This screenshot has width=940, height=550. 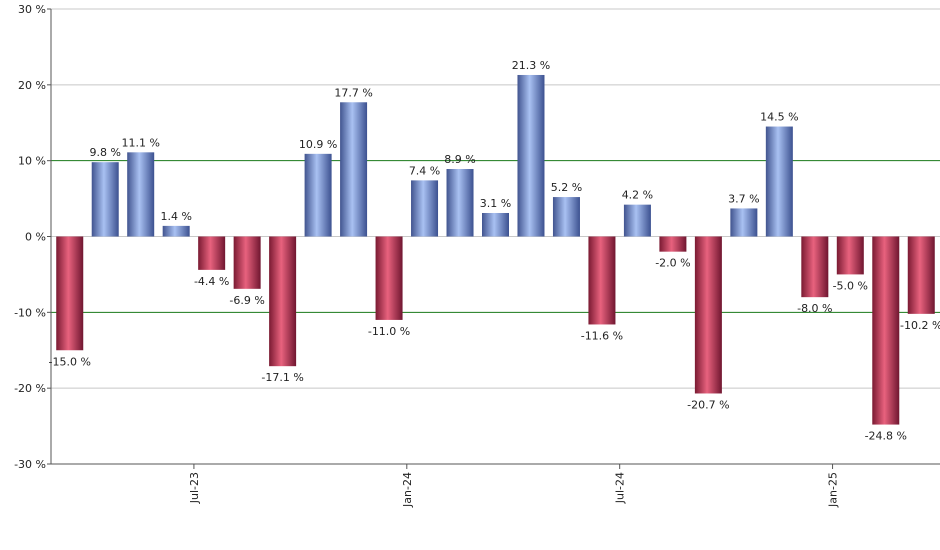 I want to click on data-label: 14.5 %, so click(x=779, y=117).